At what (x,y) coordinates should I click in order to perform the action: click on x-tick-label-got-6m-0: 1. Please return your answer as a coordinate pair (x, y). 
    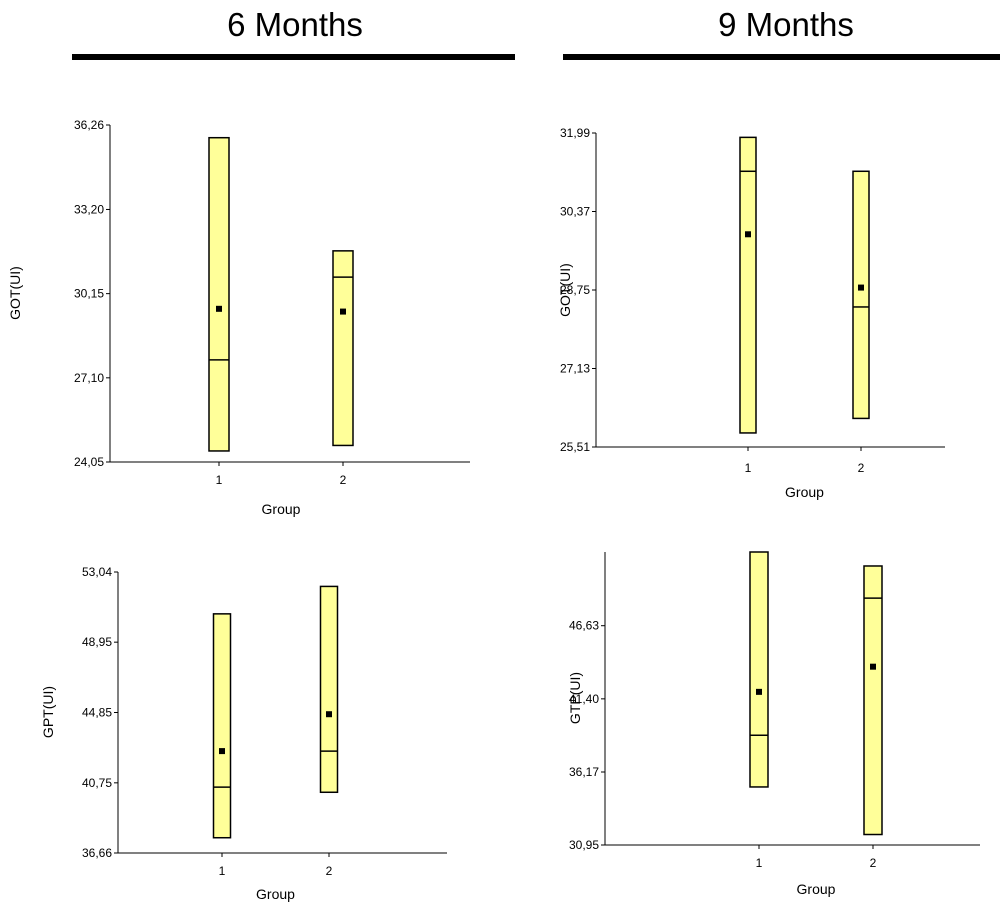
    Looking at the image, I should click on (219, 480).